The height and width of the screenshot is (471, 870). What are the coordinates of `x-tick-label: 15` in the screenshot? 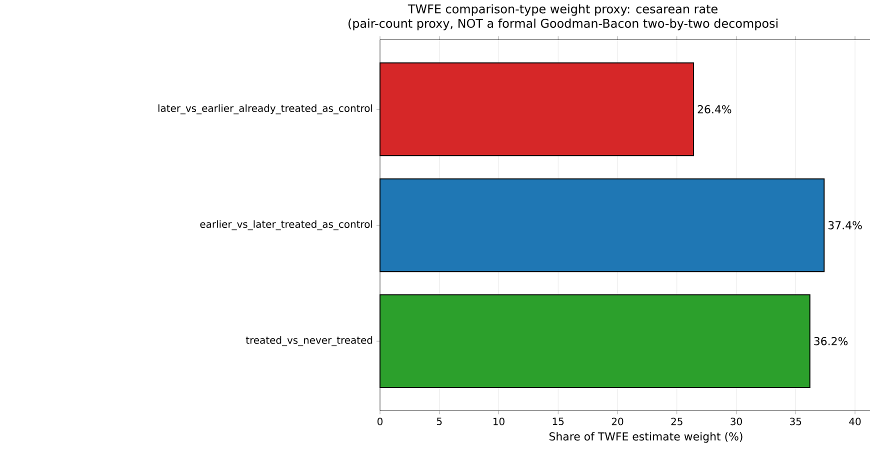 It's located at (558, 422).